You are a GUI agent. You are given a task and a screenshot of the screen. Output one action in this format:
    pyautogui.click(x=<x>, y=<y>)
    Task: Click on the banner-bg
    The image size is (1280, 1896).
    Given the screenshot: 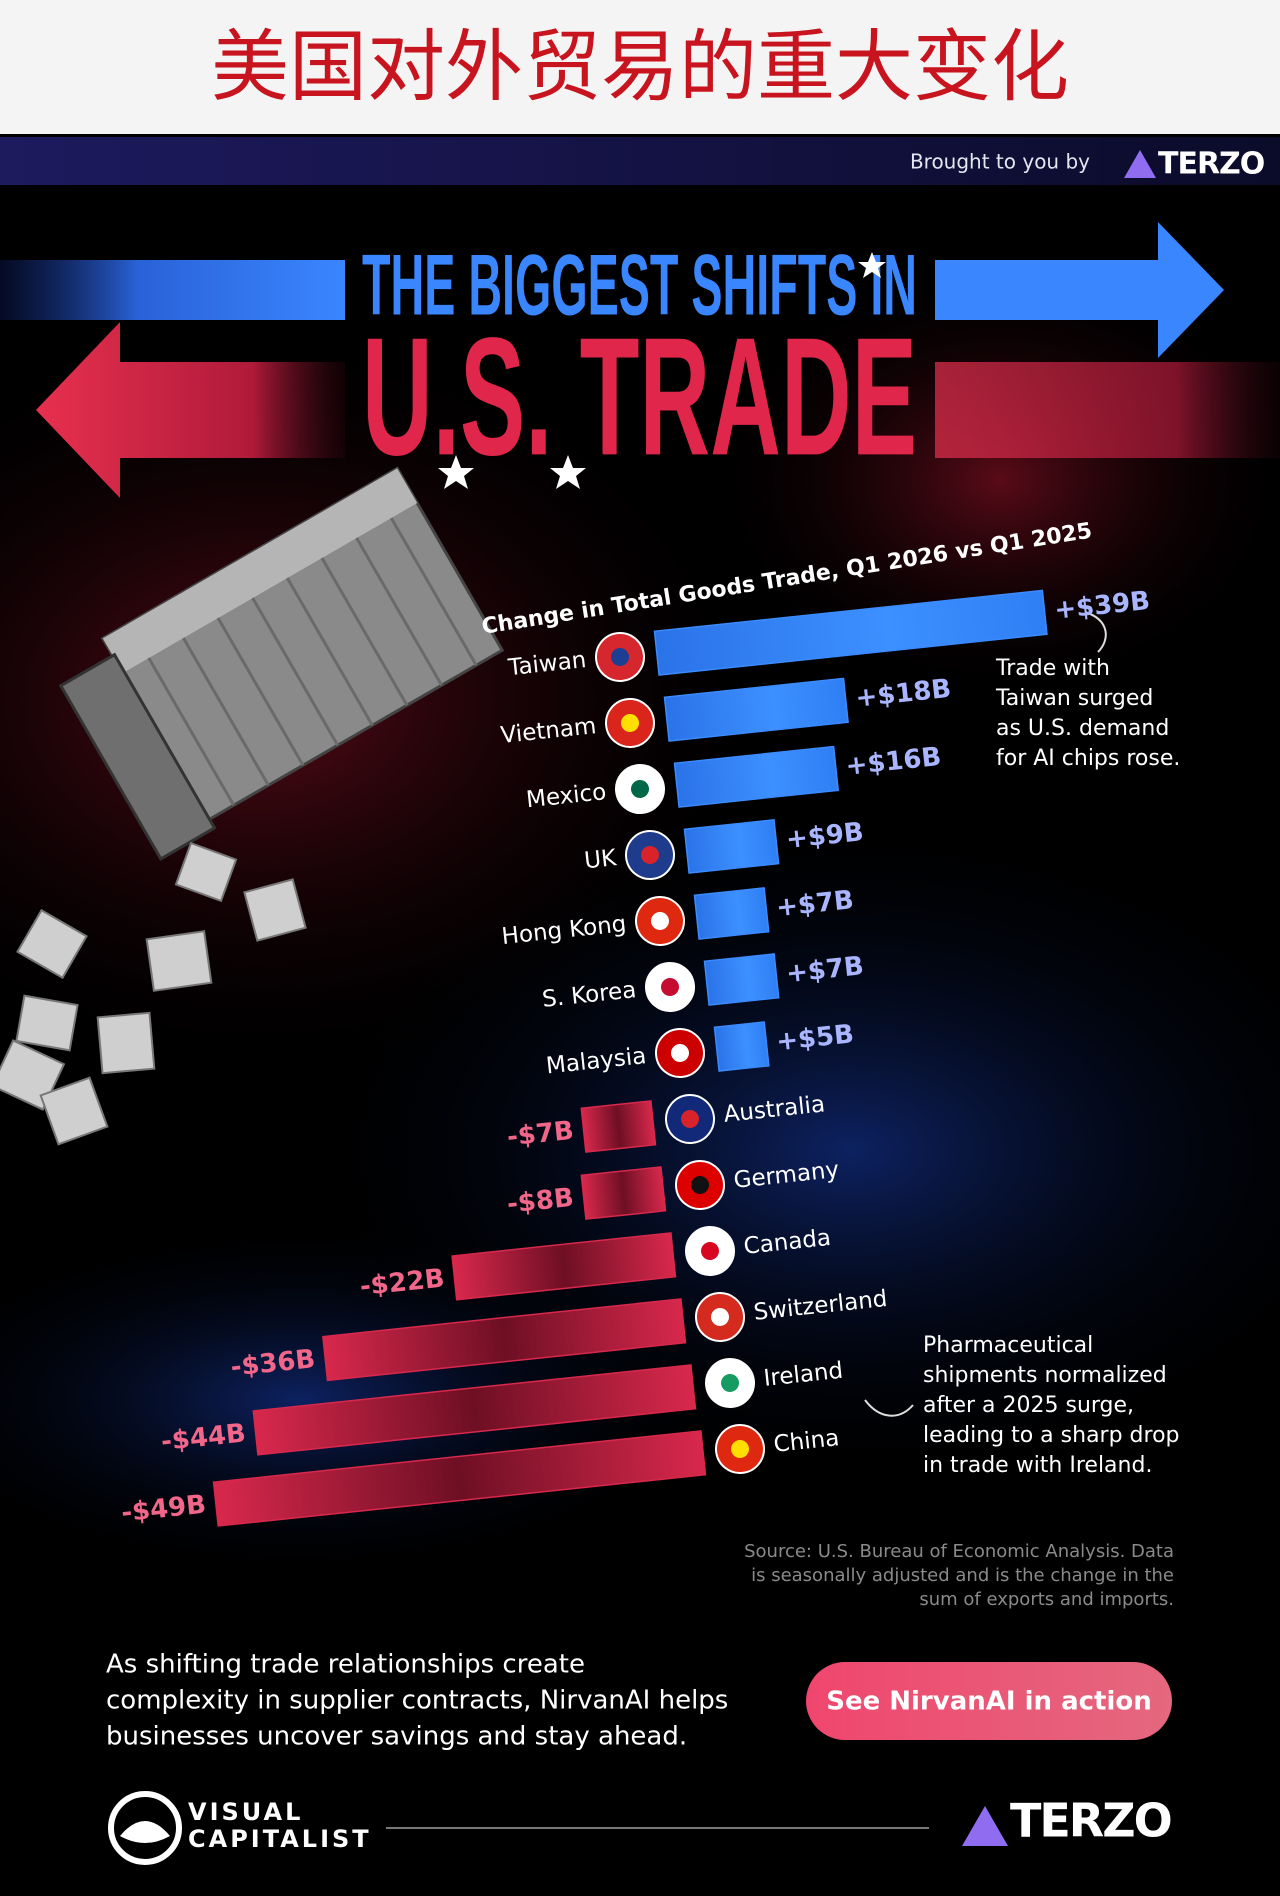 What is the action you would take?
    pyautogui.click(x=640, y=67)
    